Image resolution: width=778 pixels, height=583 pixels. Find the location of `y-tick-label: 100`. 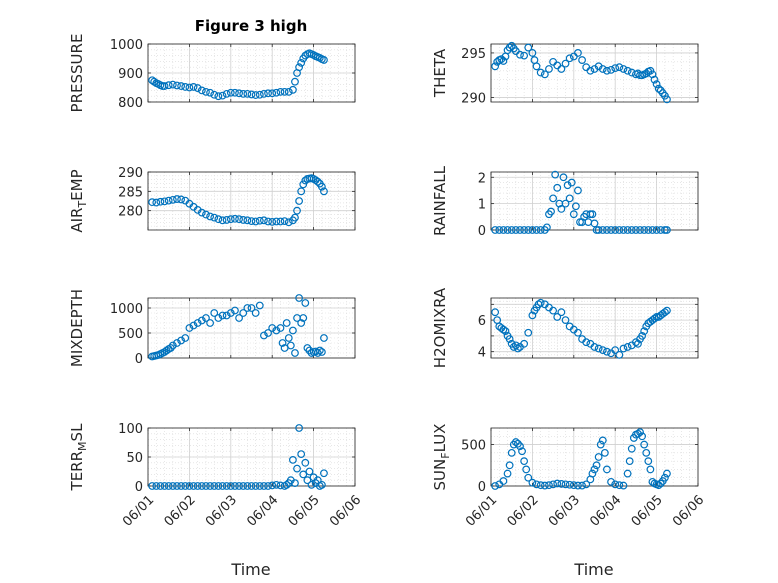

y-tick-label: 100 is located at coordinates (130, 429).